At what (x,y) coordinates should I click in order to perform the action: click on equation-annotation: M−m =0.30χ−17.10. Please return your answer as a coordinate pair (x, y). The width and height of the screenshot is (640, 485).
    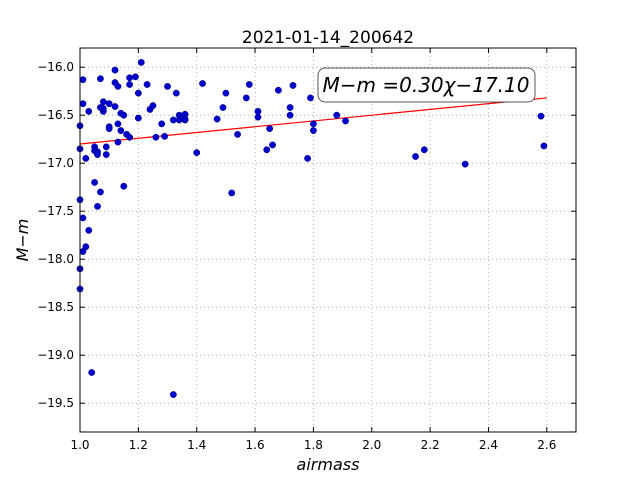
    Looking at the image, I should click on (426, 85).